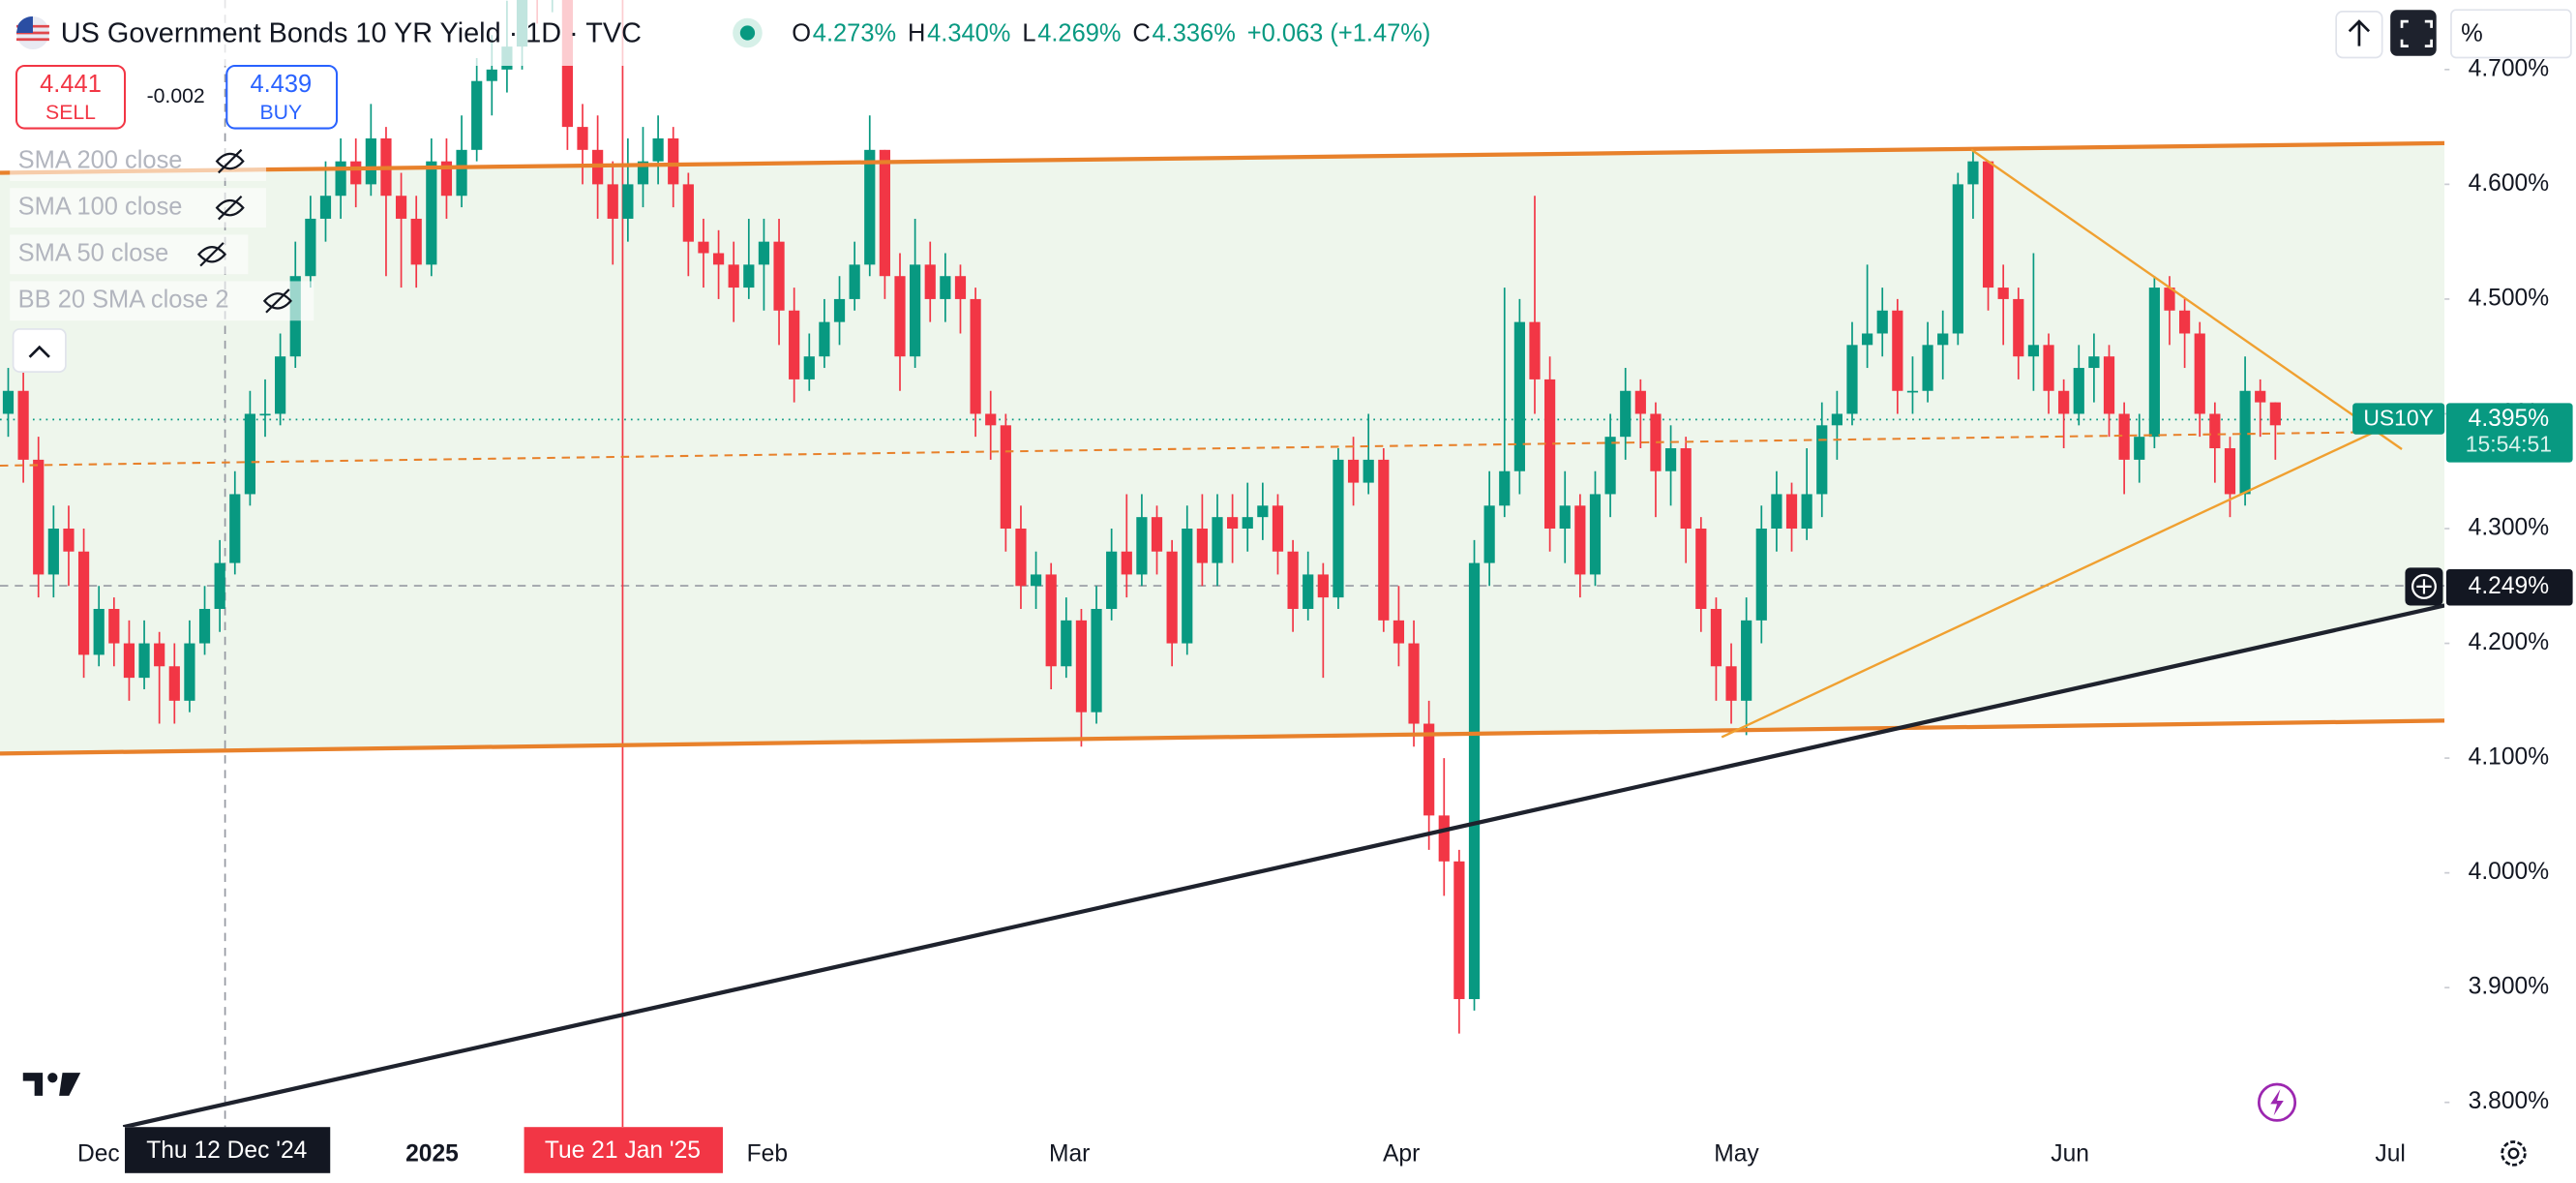 The image size is (2576, 1183). I want to click on y-tick-label: 3.800%, so click(2509, 1101).